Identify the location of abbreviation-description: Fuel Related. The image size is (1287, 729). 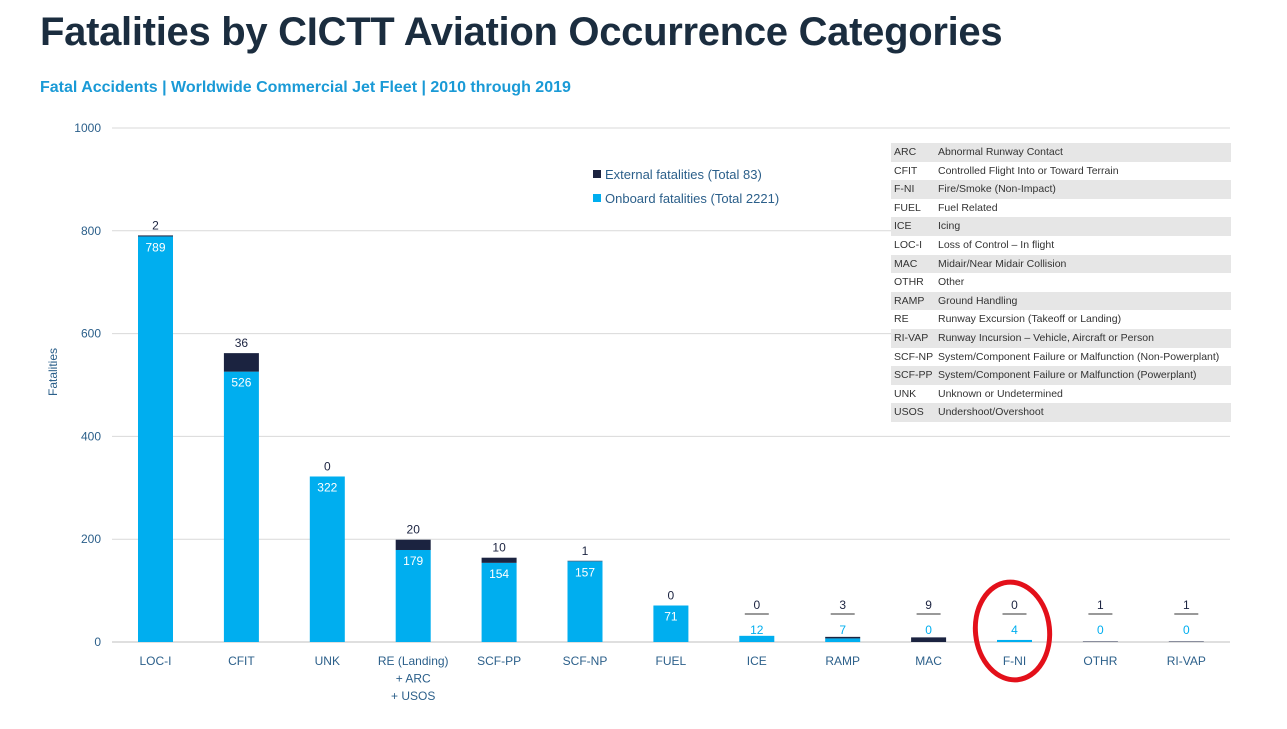
(968, 207).